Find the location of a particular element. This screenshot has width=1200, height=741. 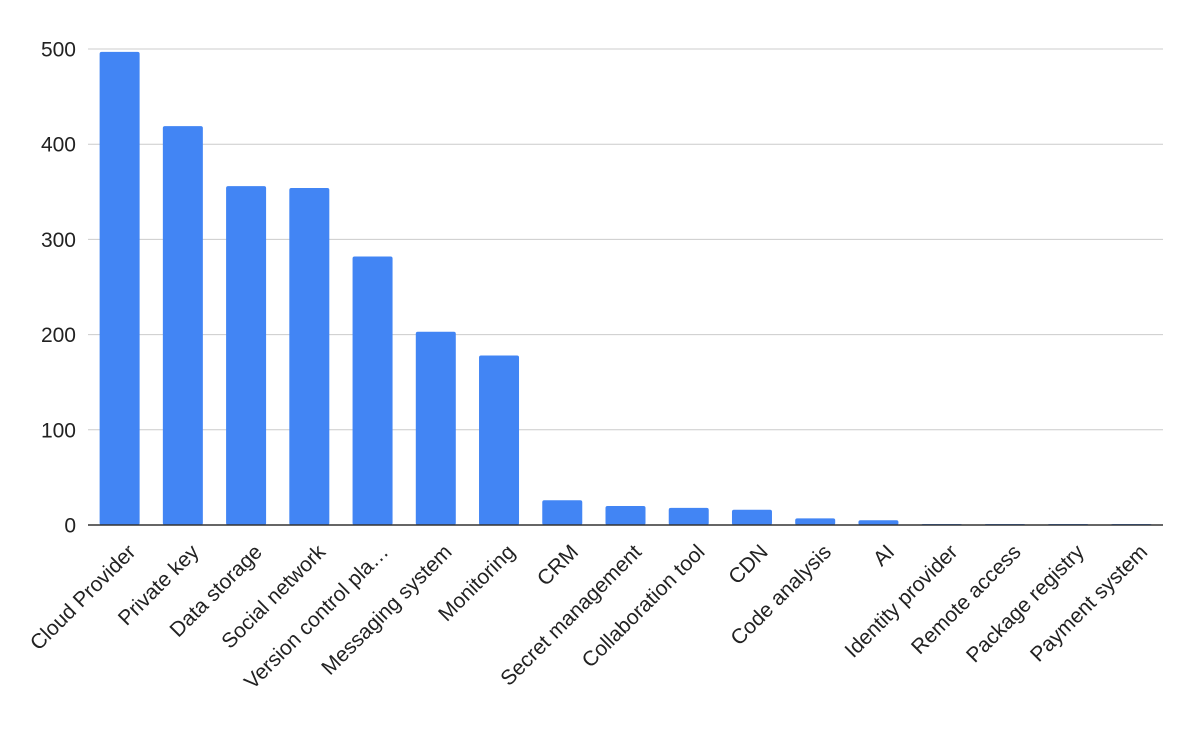

x-tick-label: CDN is located at coordinates (748, 564).